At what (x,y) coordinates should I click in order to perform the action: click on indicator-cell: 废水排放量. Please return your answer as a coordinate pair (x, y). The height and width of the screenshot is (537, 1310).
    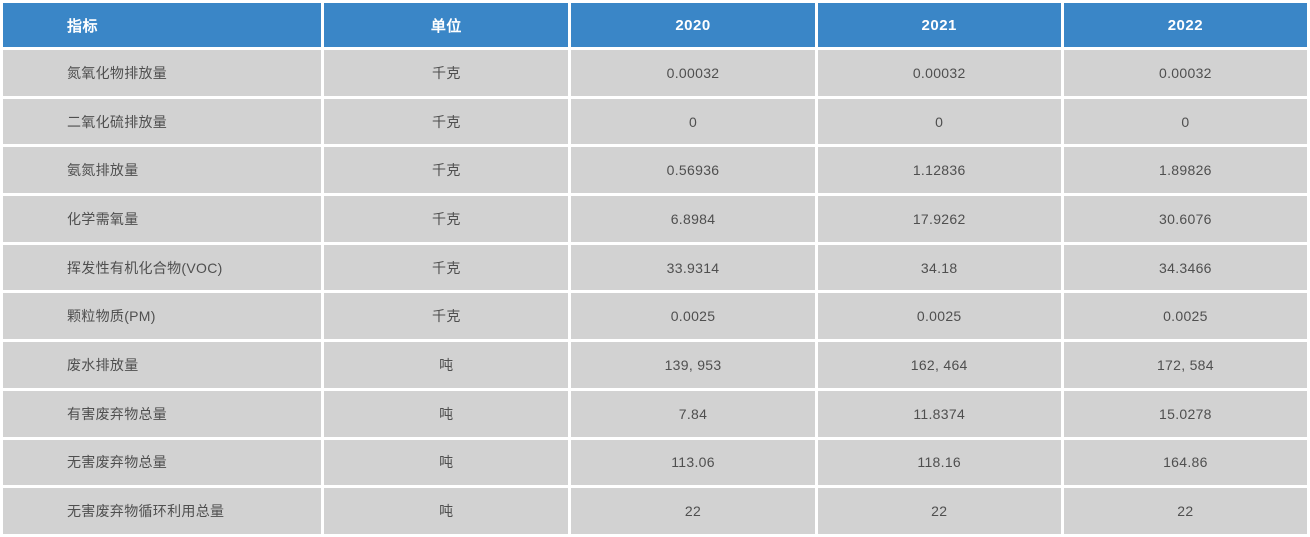
    Looking at the image, I should click on (162, 365).